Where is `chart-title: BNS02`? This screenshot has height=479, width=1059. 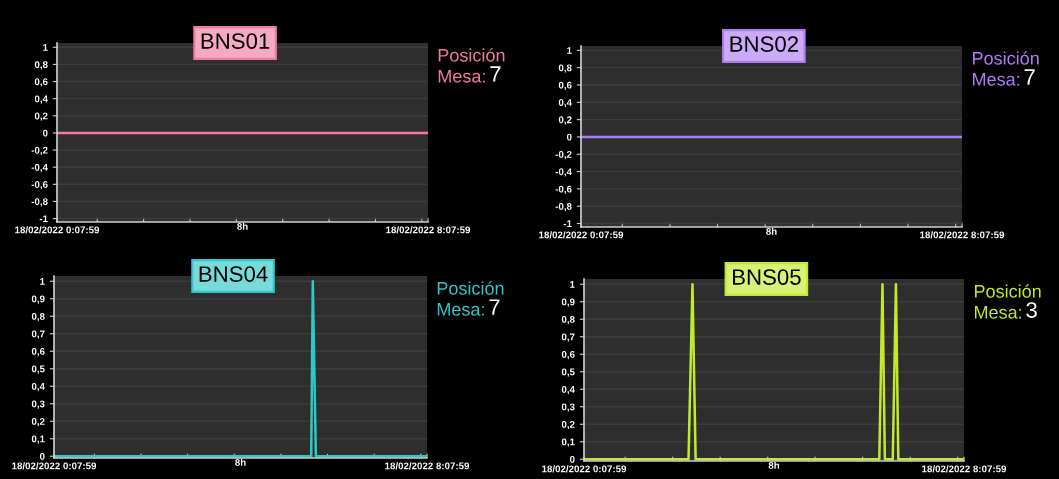
chart-title: BNS02 is located at coordinates (764, 44).